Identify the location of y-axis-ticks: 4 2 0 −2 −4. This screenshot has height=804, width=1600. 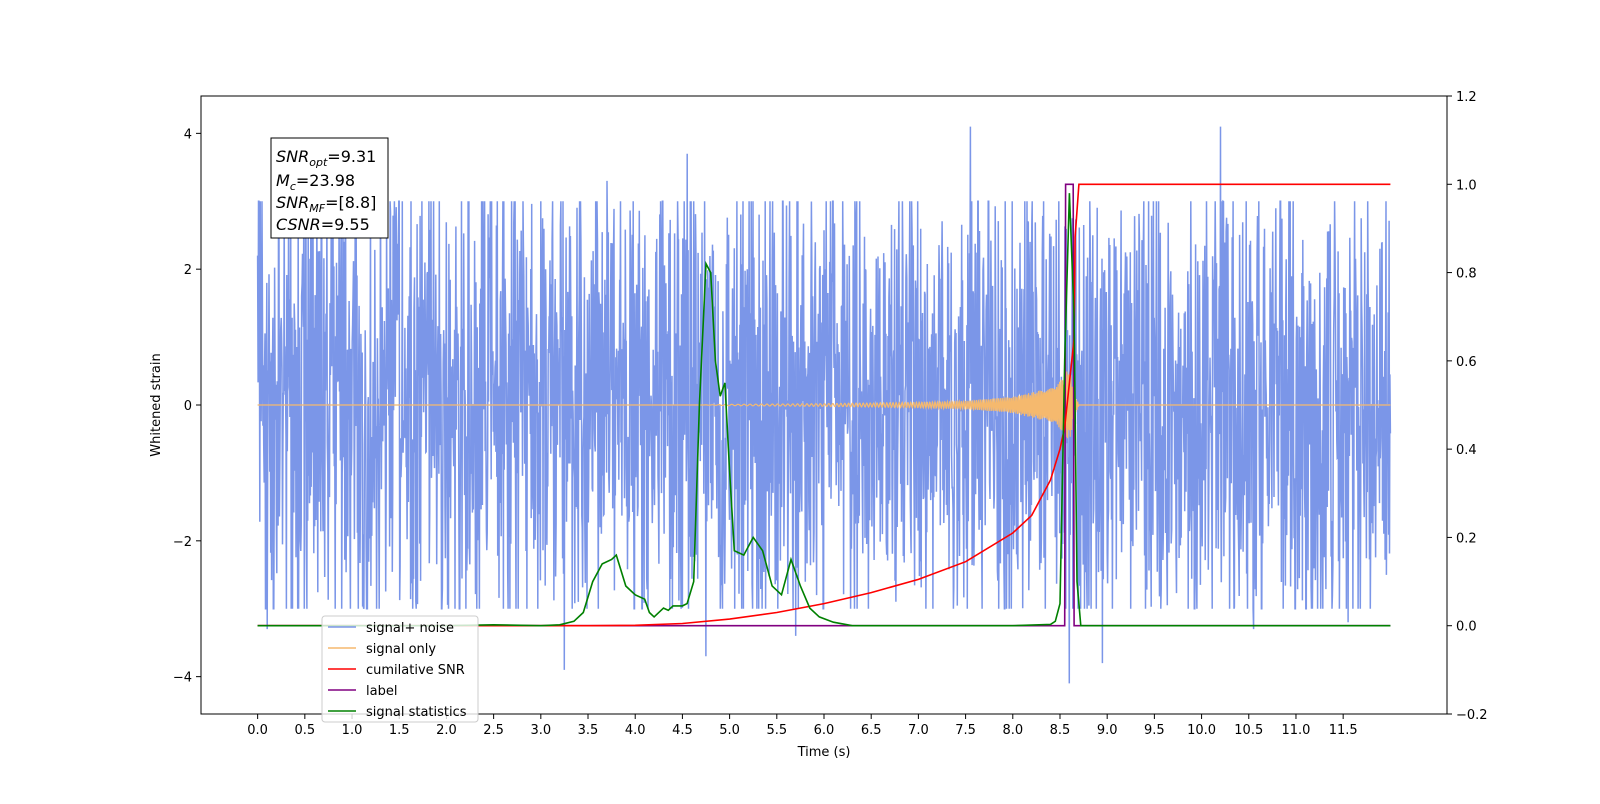
(187, 406).